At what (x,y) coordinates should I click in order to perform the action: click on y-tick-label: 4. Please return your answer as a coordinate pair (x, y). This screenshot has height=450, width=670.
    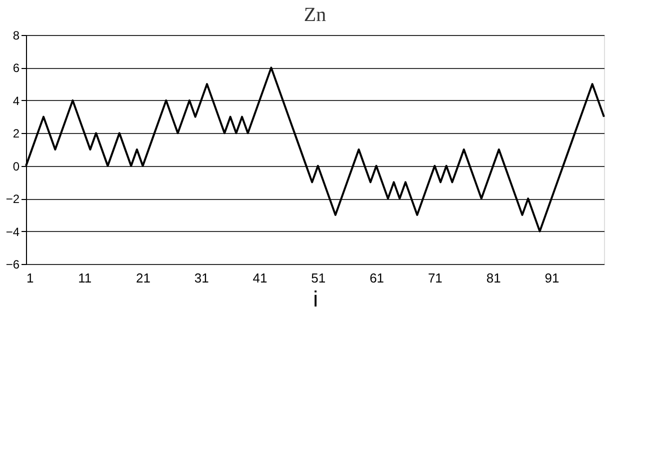
    Looking at the image, I should click on (16, 101).